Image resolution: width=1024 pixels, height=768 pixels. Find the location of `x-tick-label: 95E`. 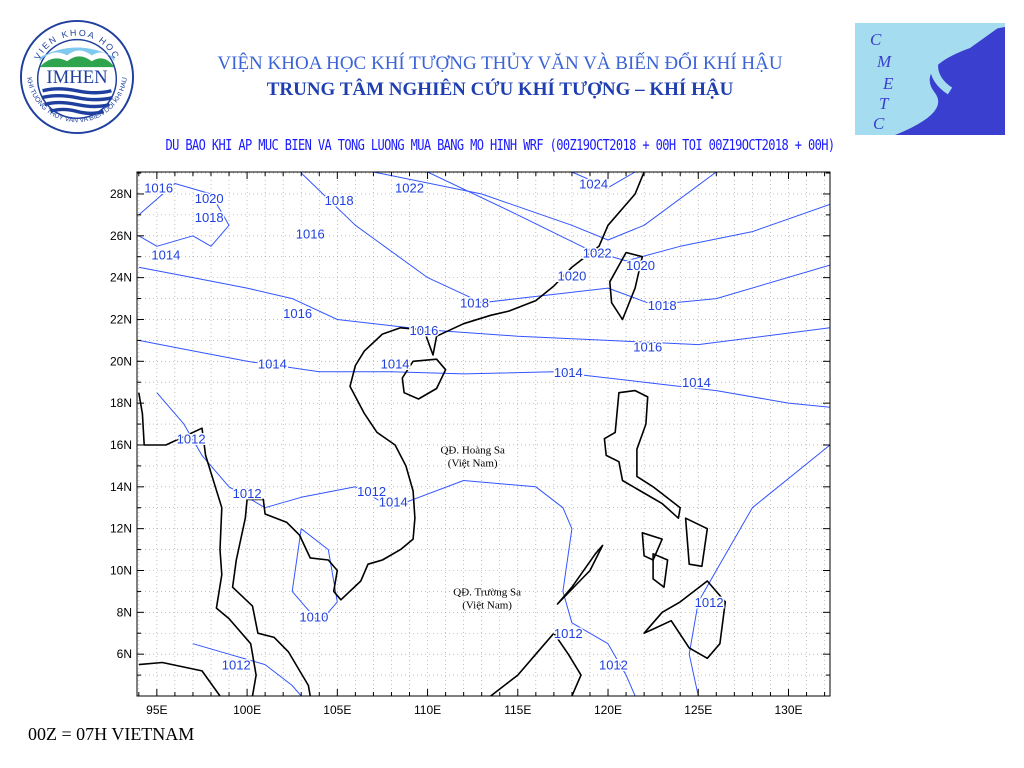

x-tick-label: 95E is located at coordinates (156, 710).